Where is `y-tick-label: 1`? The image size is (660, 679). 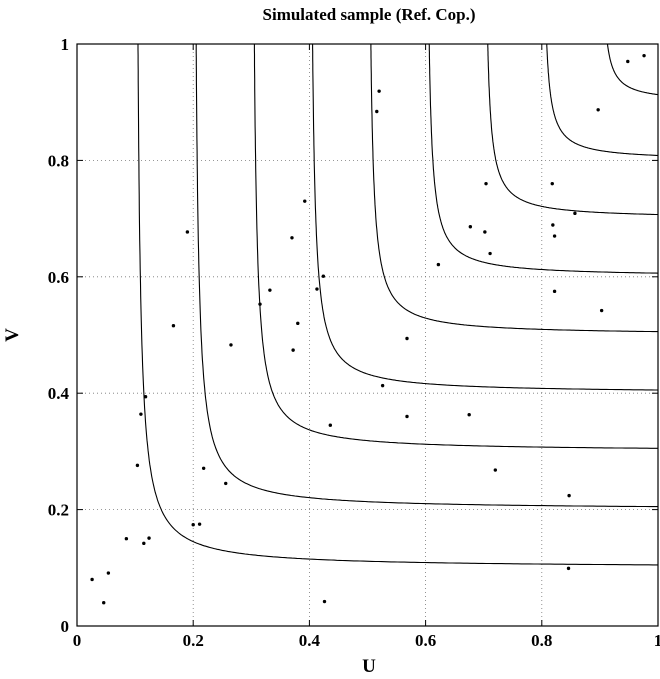 y-tick-label: 1 is located at coordinates (65, 44).